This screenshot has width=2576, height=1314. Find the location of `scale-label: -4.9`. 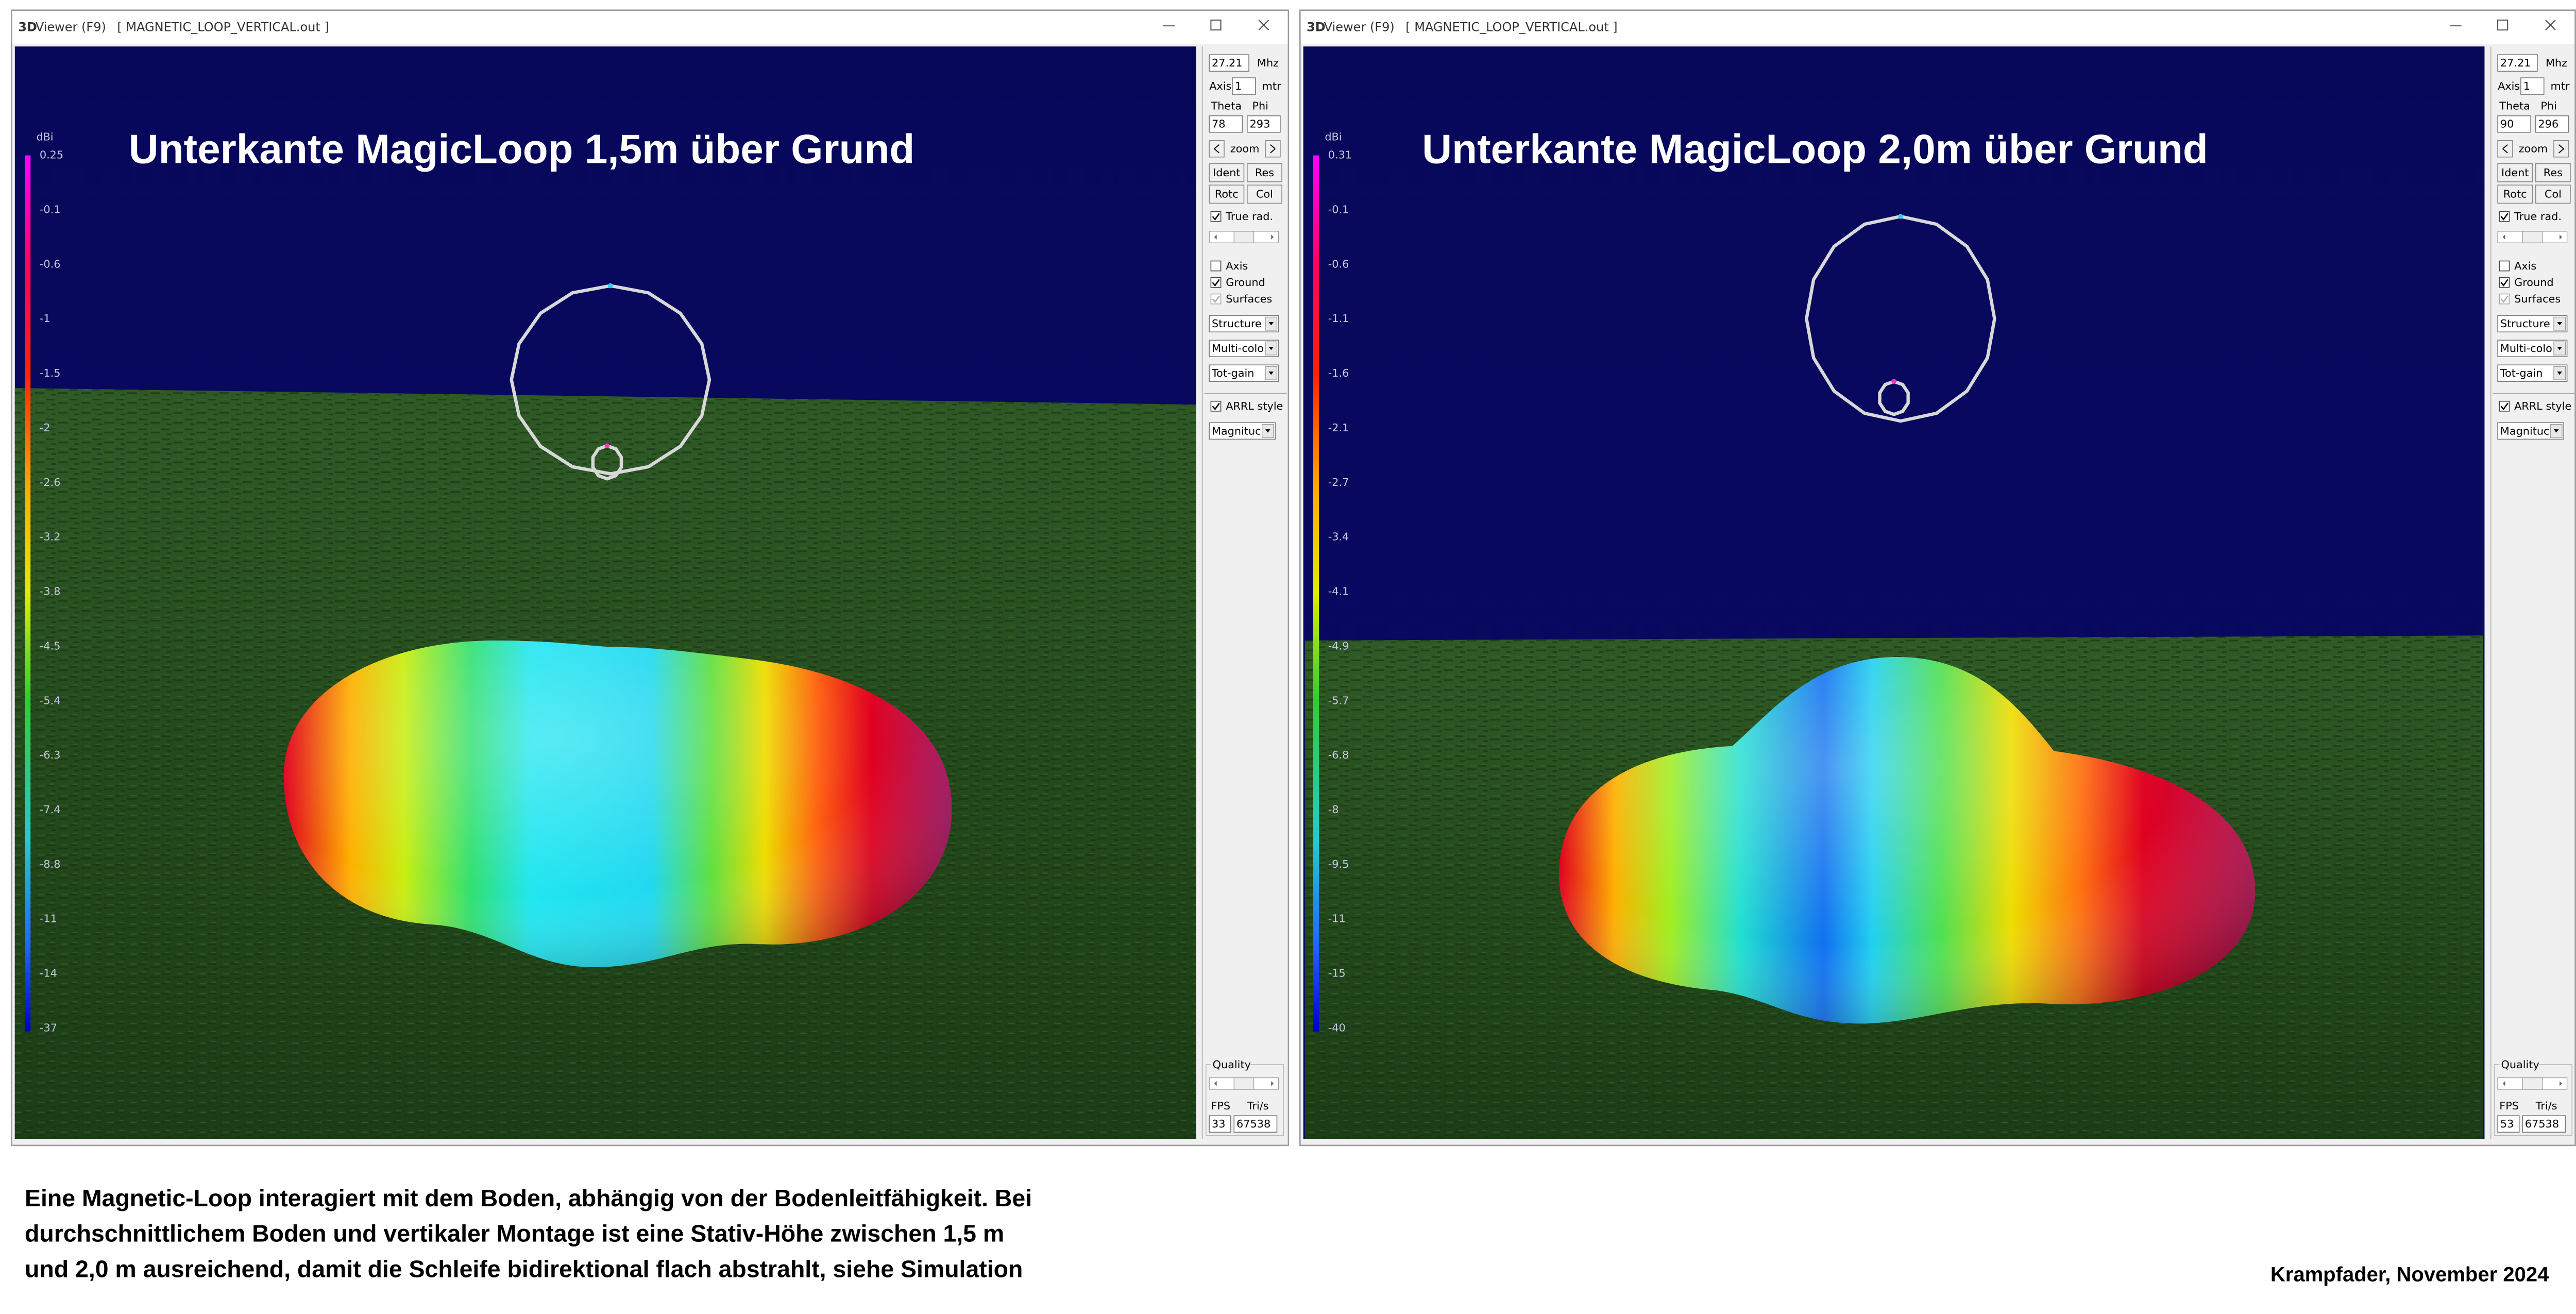

scale-label: -4.9 is located at coordinates (1338, 645).